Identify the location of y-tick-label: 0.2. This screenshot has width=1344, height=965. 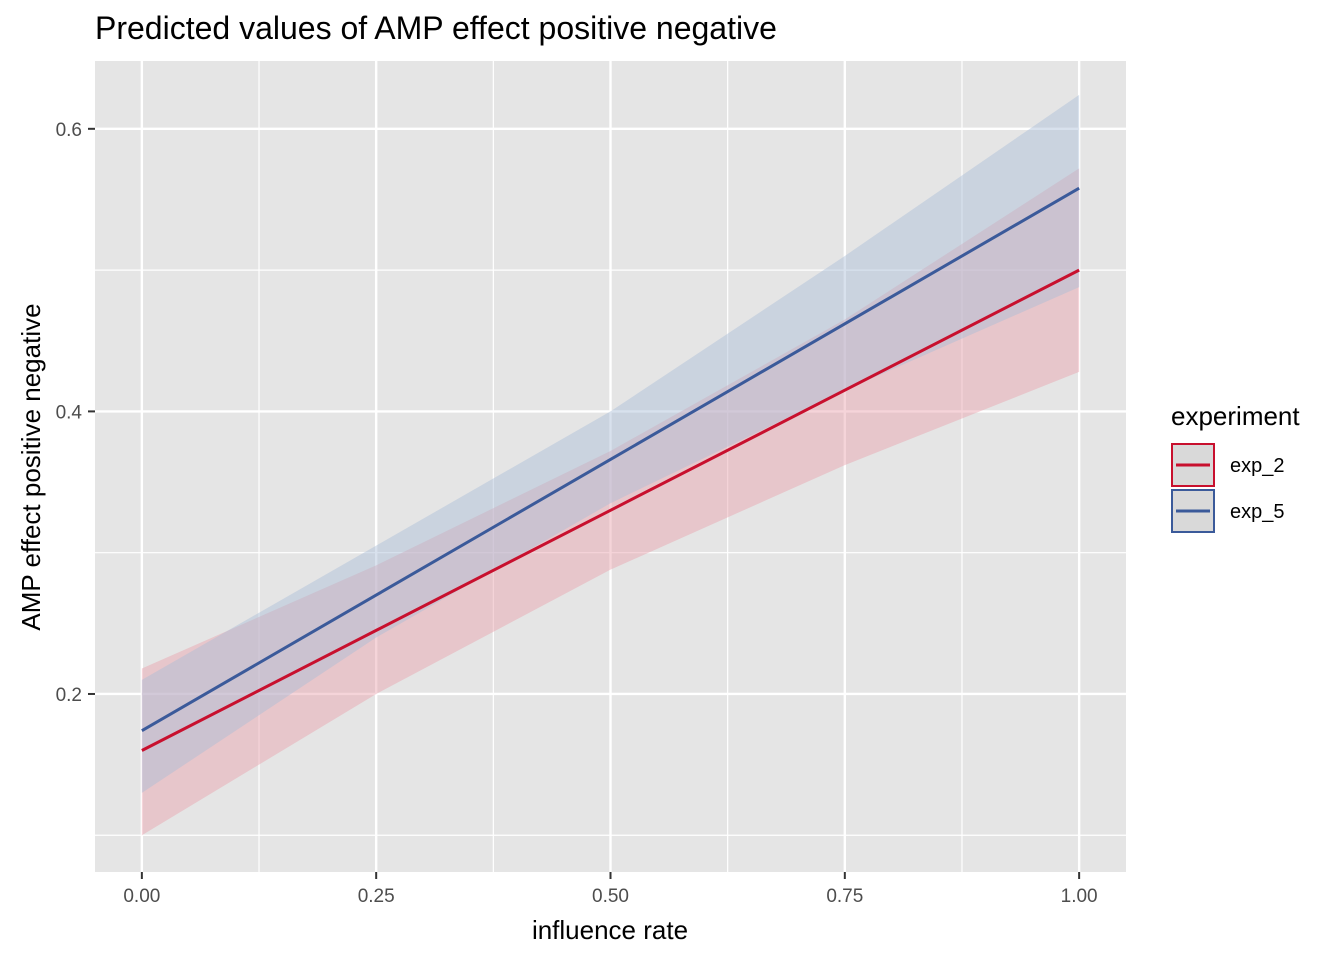
(69, 695).